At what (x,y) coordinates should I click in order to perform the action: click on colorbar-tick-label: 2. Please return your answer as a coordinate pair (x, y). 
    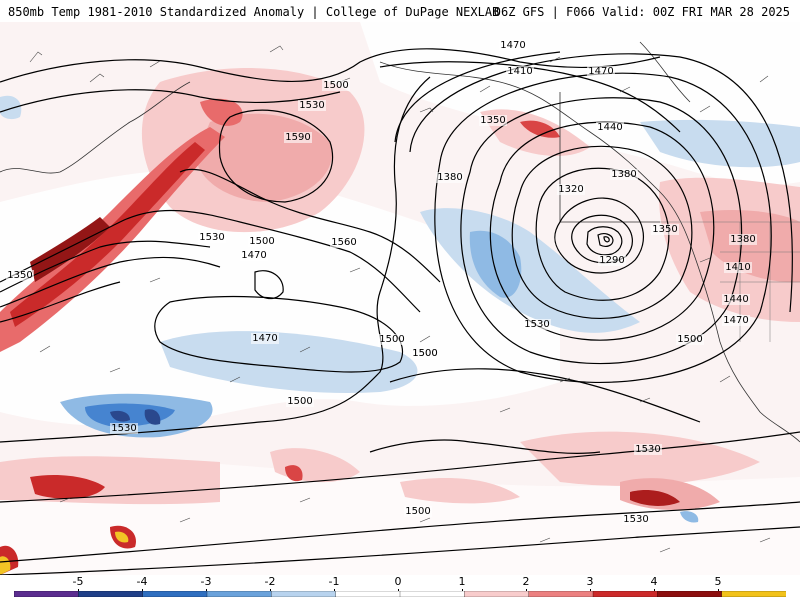
    Looking at the image, I should click on (526, 581).